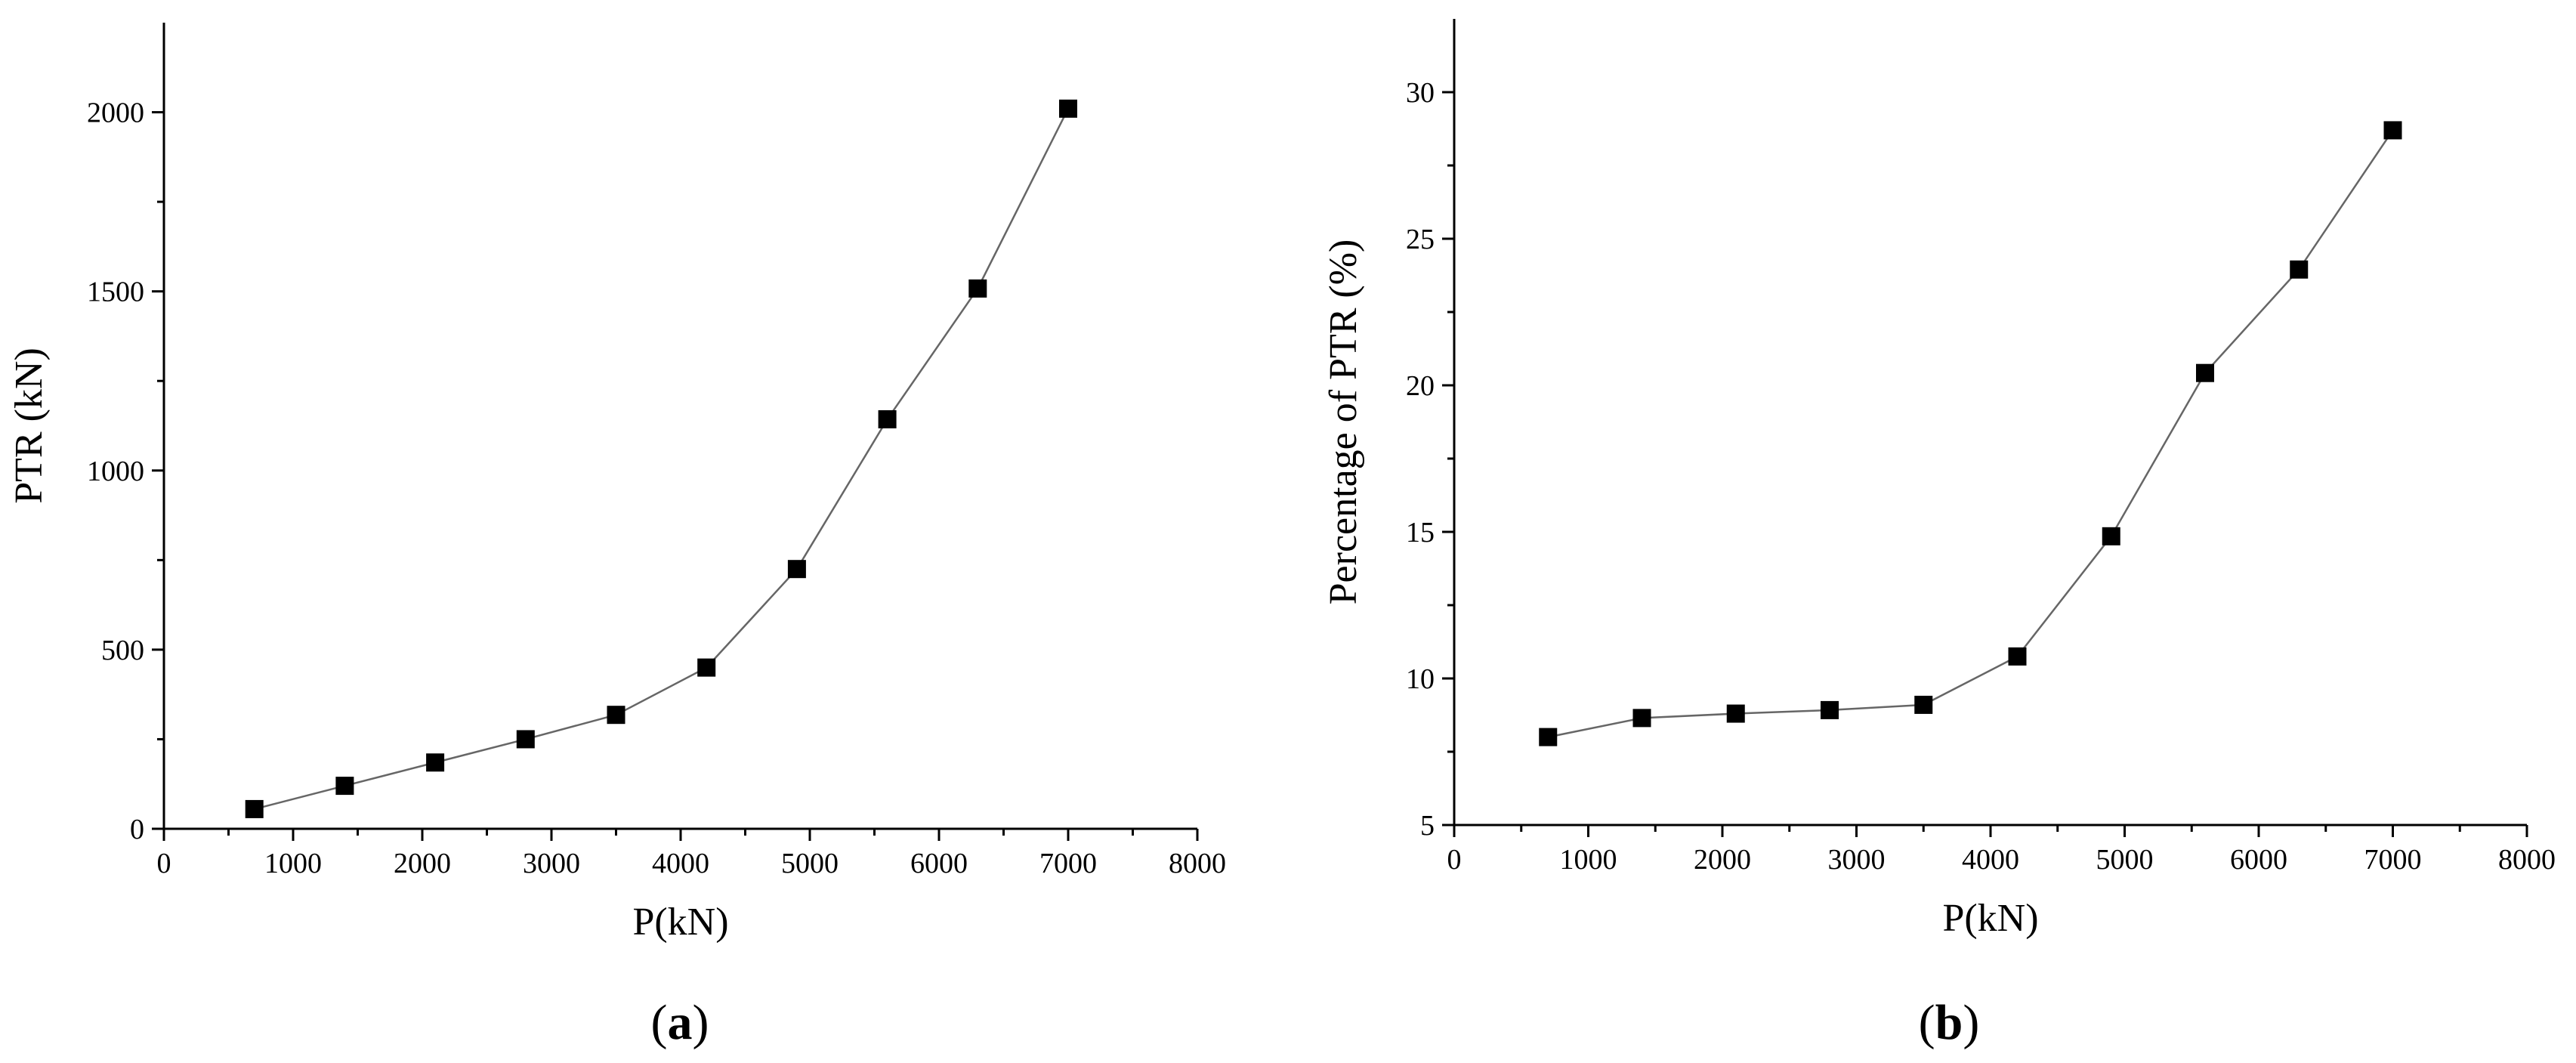 This screenshot has width=2576, height=1063. Describe the element at coordinates (164, 863) in the screenshot. I see `panel-a-x-tick-label: 0` at that location.